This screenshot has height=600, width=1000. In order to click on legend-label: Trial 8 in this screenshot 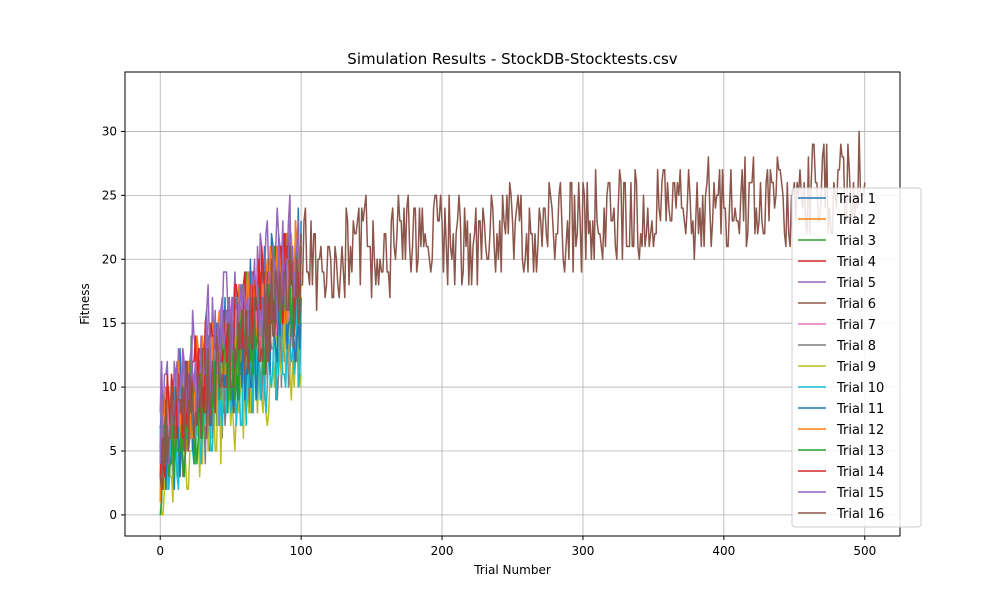, I will do `click(856, 346)`.